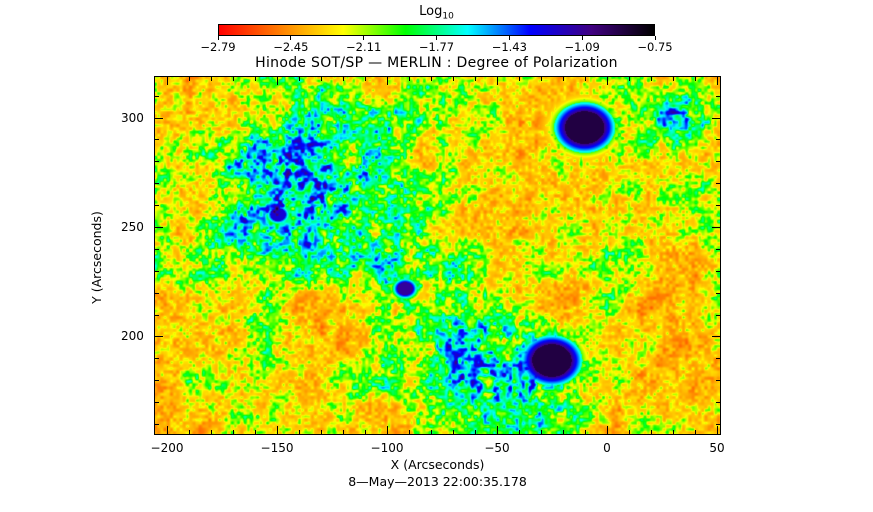  What do you see at coordinates (167, 448) in the screenshot?
I see `x-tick-label: −200` at bounding box center [167, 448].